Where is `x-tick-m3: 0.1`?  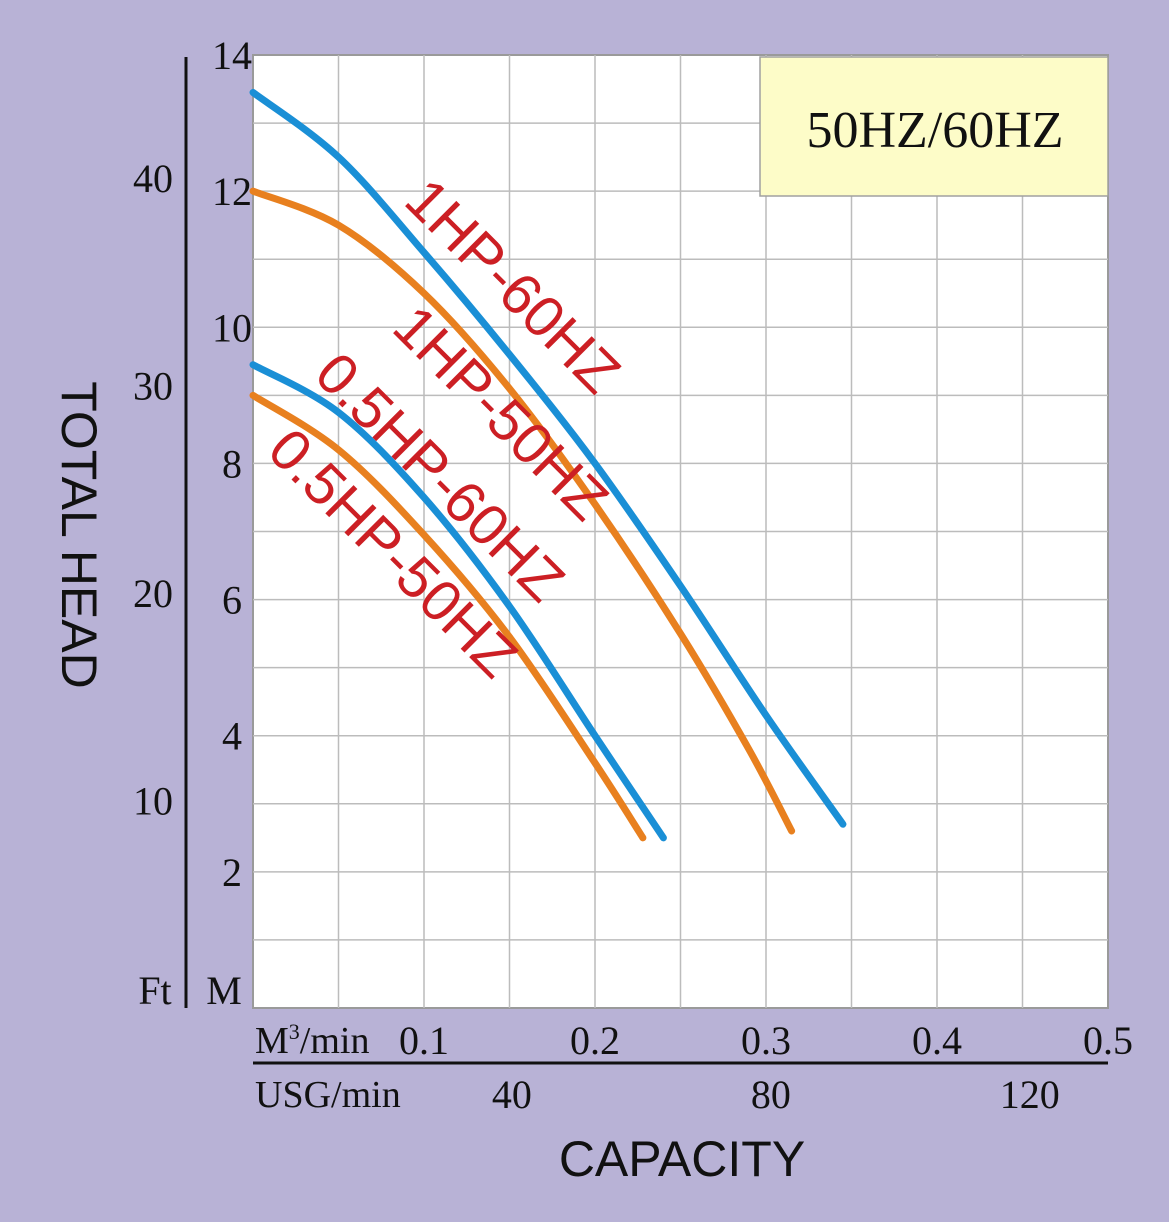
x-tick-m3: 0.1 is located at coordinates (424, 1040).